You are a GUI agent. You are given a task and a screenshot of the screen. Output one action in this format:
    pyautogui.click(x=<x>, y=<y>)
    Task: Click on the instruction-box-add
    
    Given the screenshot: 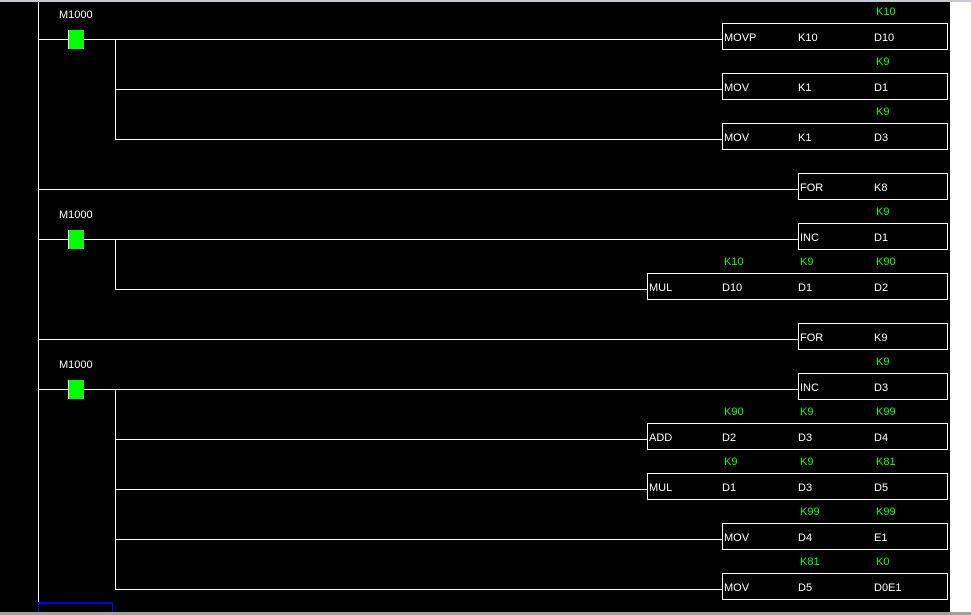 What is the action you would take?
    pyautogui.click(x=797, y=436)
    